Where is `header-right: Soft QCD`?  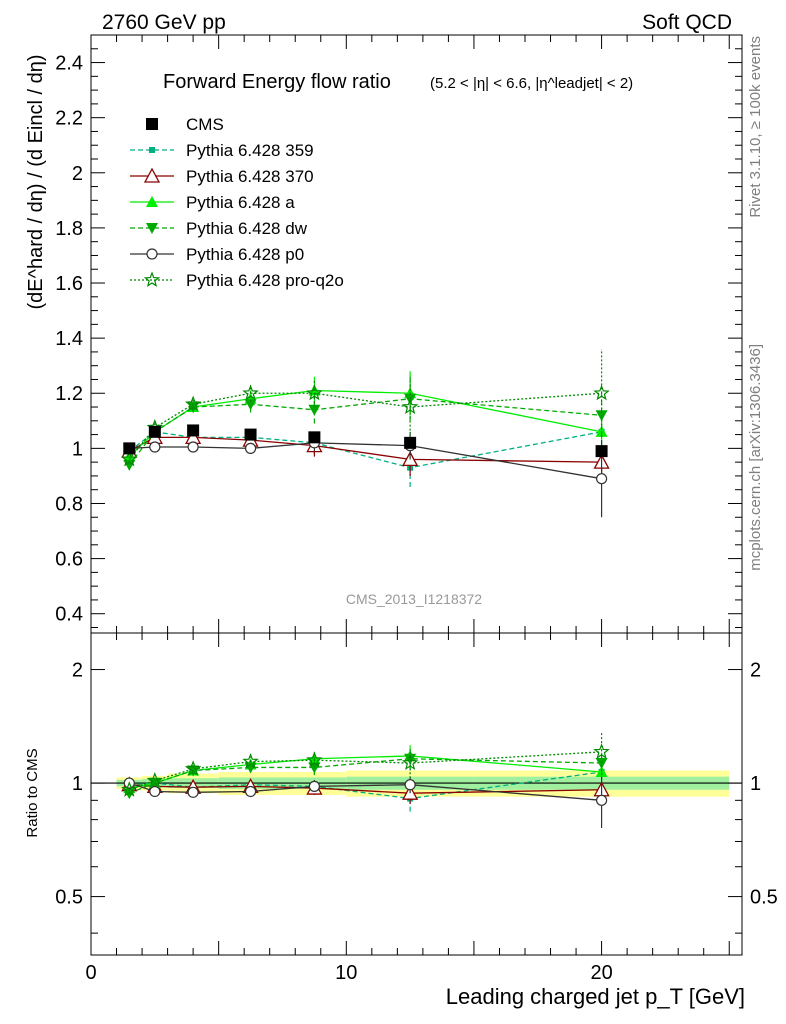 header-right: Soft QCD is located at coordinates (687, 22).